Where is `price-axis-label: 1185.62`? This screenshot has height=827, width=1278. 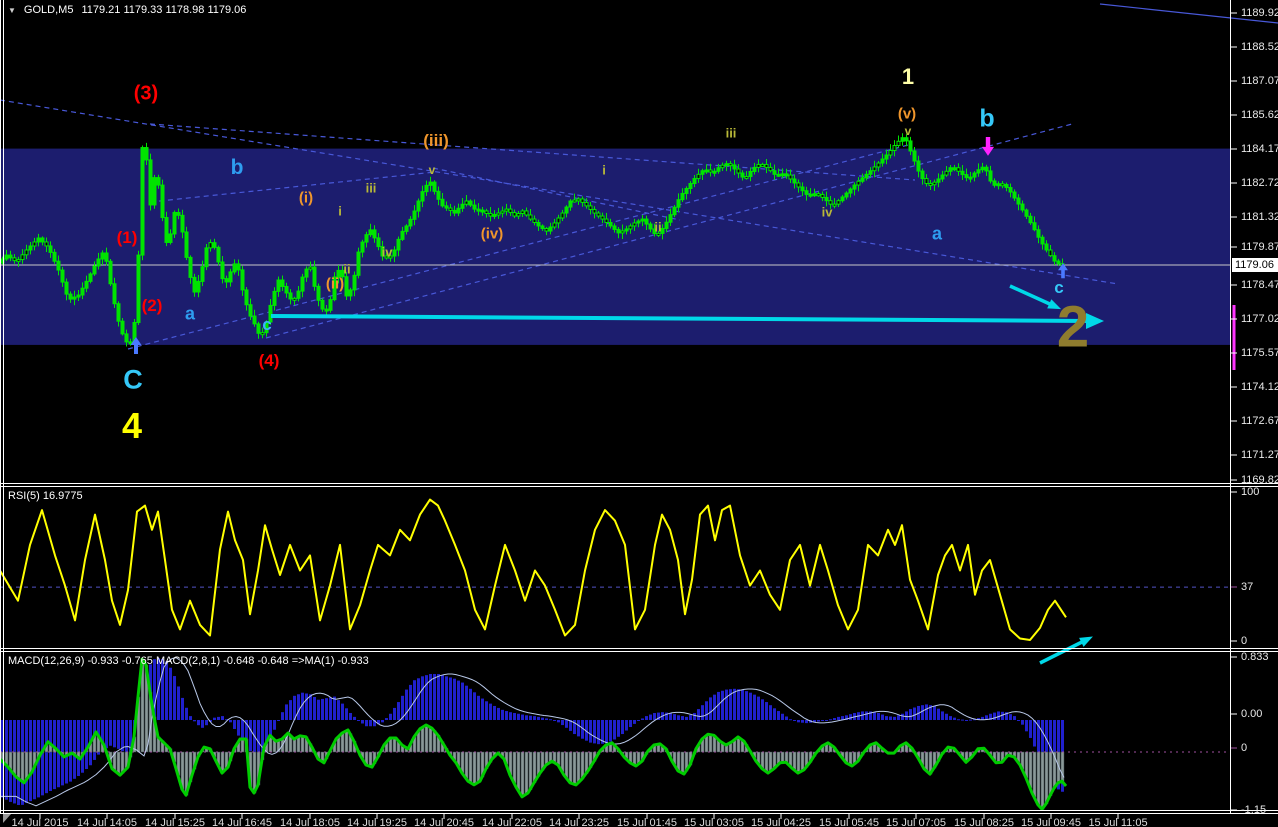 price-axis-label: 1185.62 is located at coordinates (1259, 115).